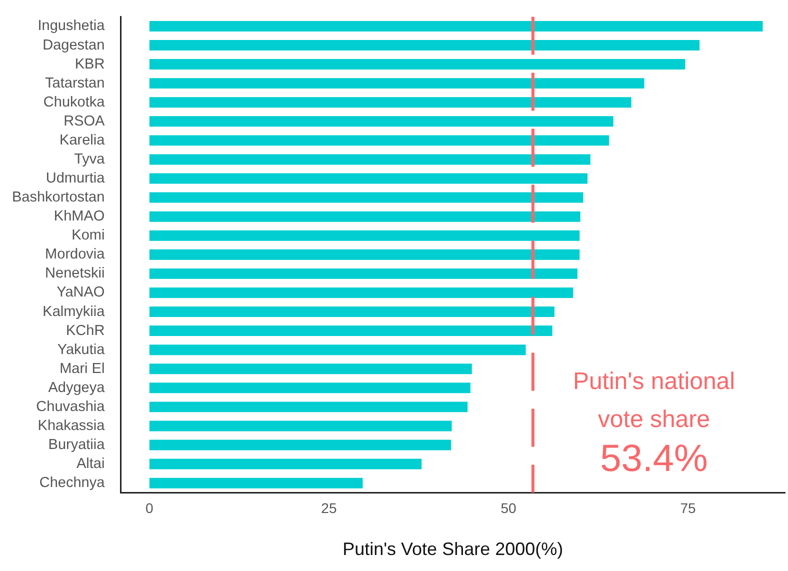  What do you see at coordinates (72, 26) in the screenshot?
I see `y-tick-label: Ingushetia` at bounding box center [72, 26].